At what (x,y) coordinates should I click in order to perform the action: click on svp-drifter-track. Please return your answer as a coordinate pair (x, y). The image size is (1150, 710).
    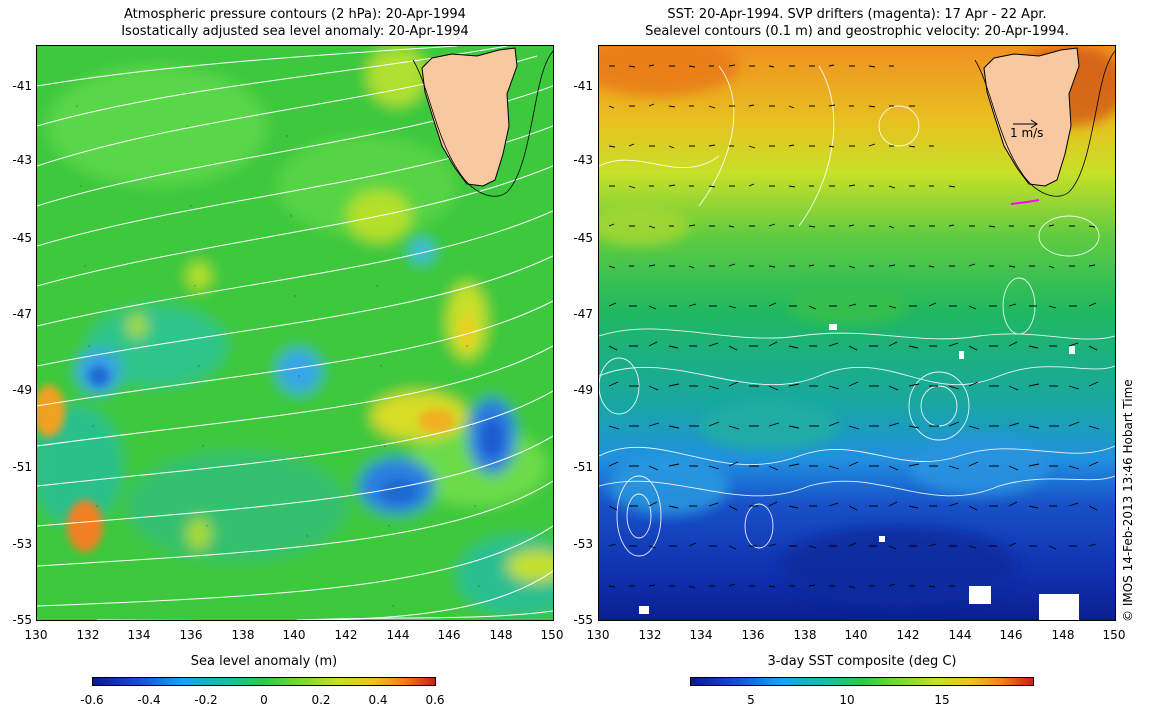
    Looking at the image, I should click on (1025, 202).